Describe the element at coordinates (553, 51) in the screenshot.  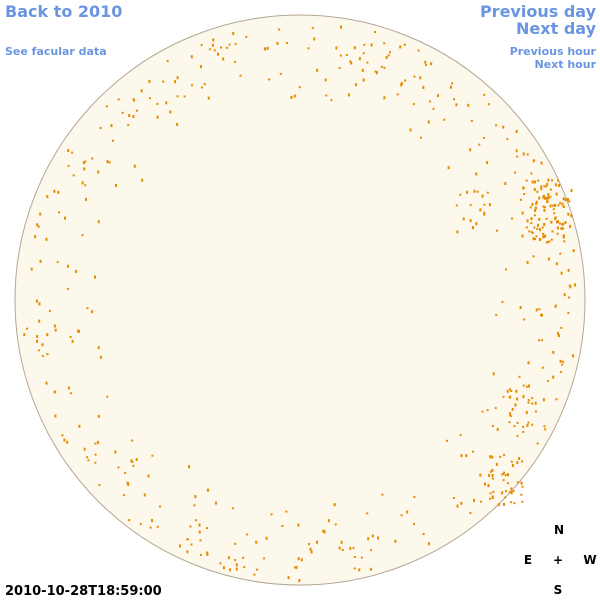
I see `previous-hour-link: Previous hour` at that location.